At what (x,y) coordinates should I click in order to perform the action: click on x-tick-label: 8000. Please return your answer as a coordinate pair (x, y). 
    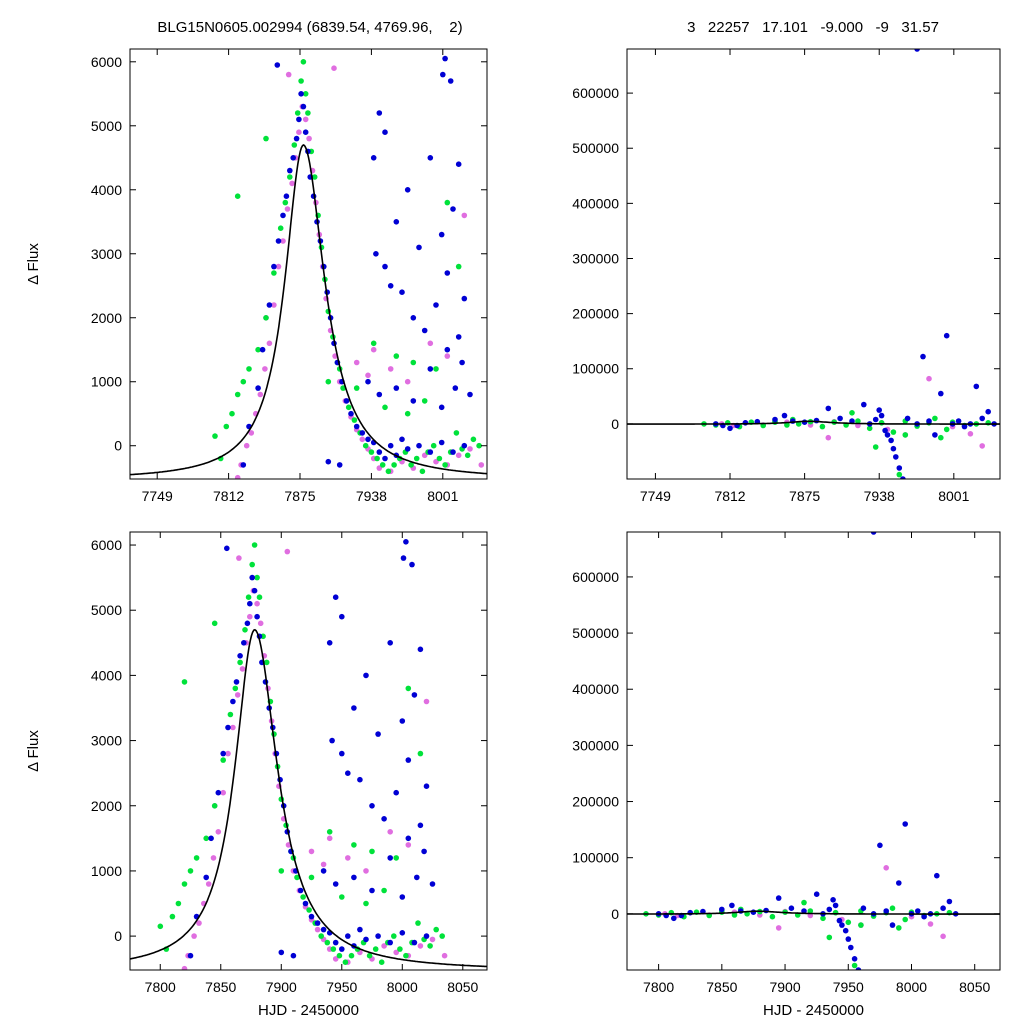
    Looking at the image, I should click on (402, 987).